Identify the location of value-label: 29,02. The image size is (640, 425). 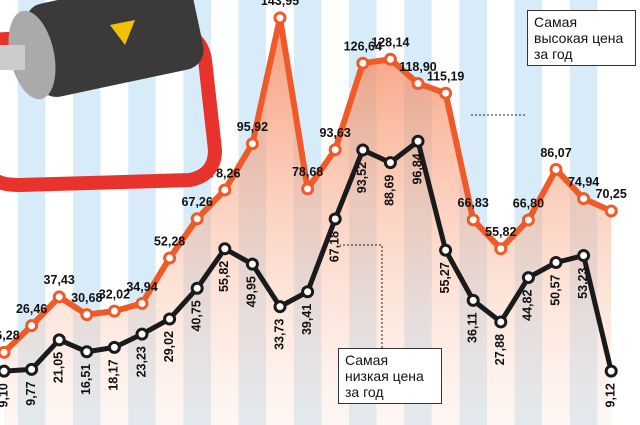
(169, 346).